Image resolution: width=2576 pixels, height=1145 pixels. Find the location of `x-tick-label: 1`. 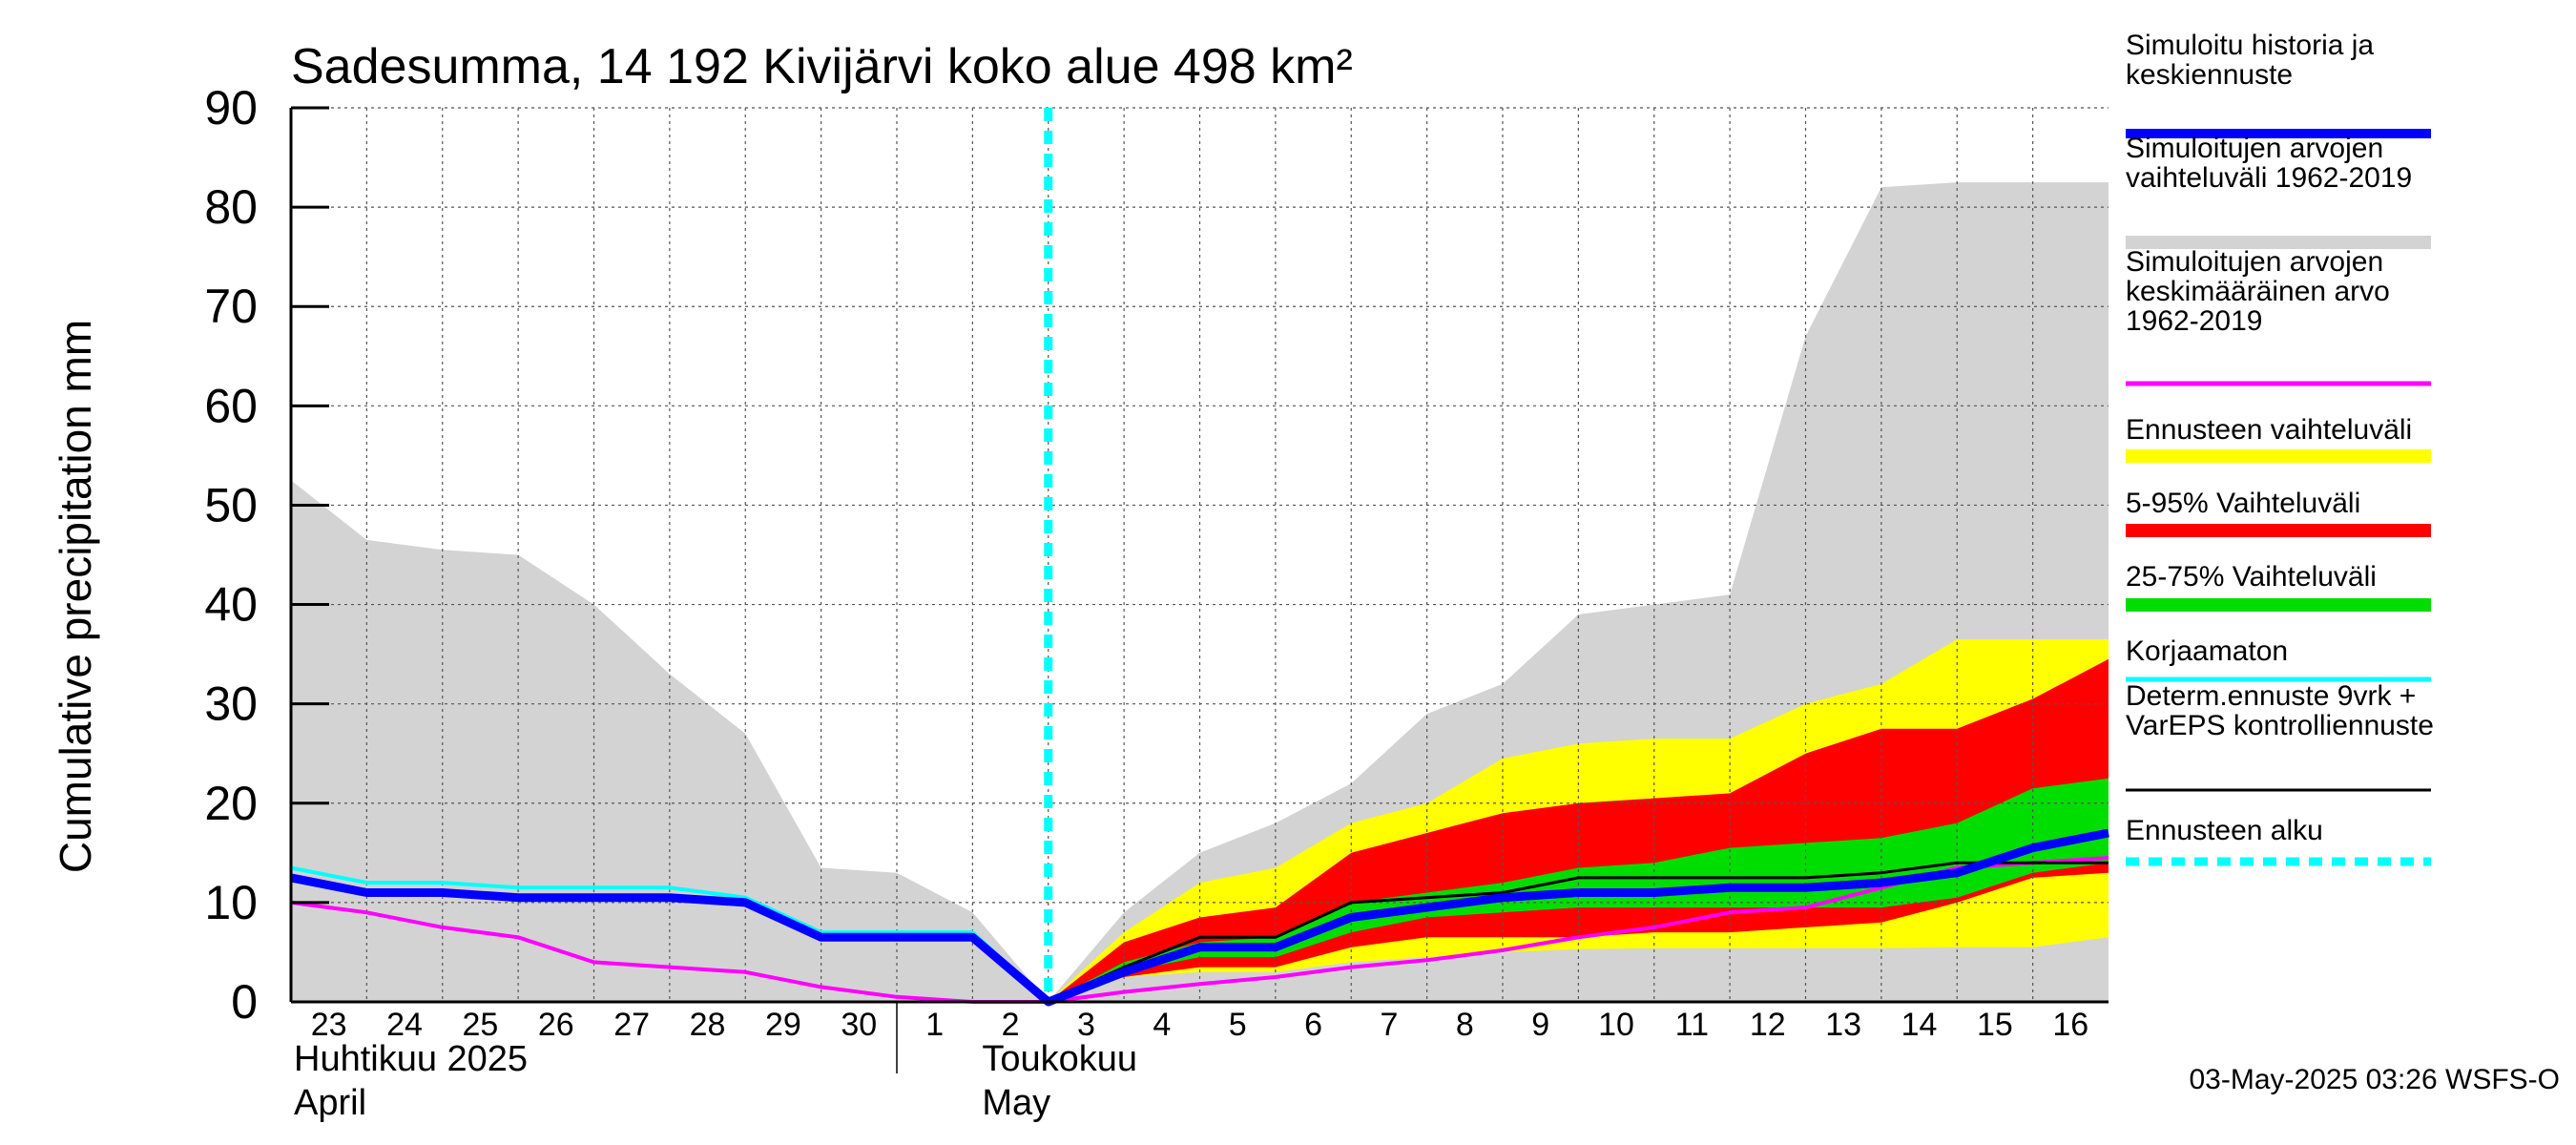

x-tick-label: 1 is located at coordinates (934, 1025).